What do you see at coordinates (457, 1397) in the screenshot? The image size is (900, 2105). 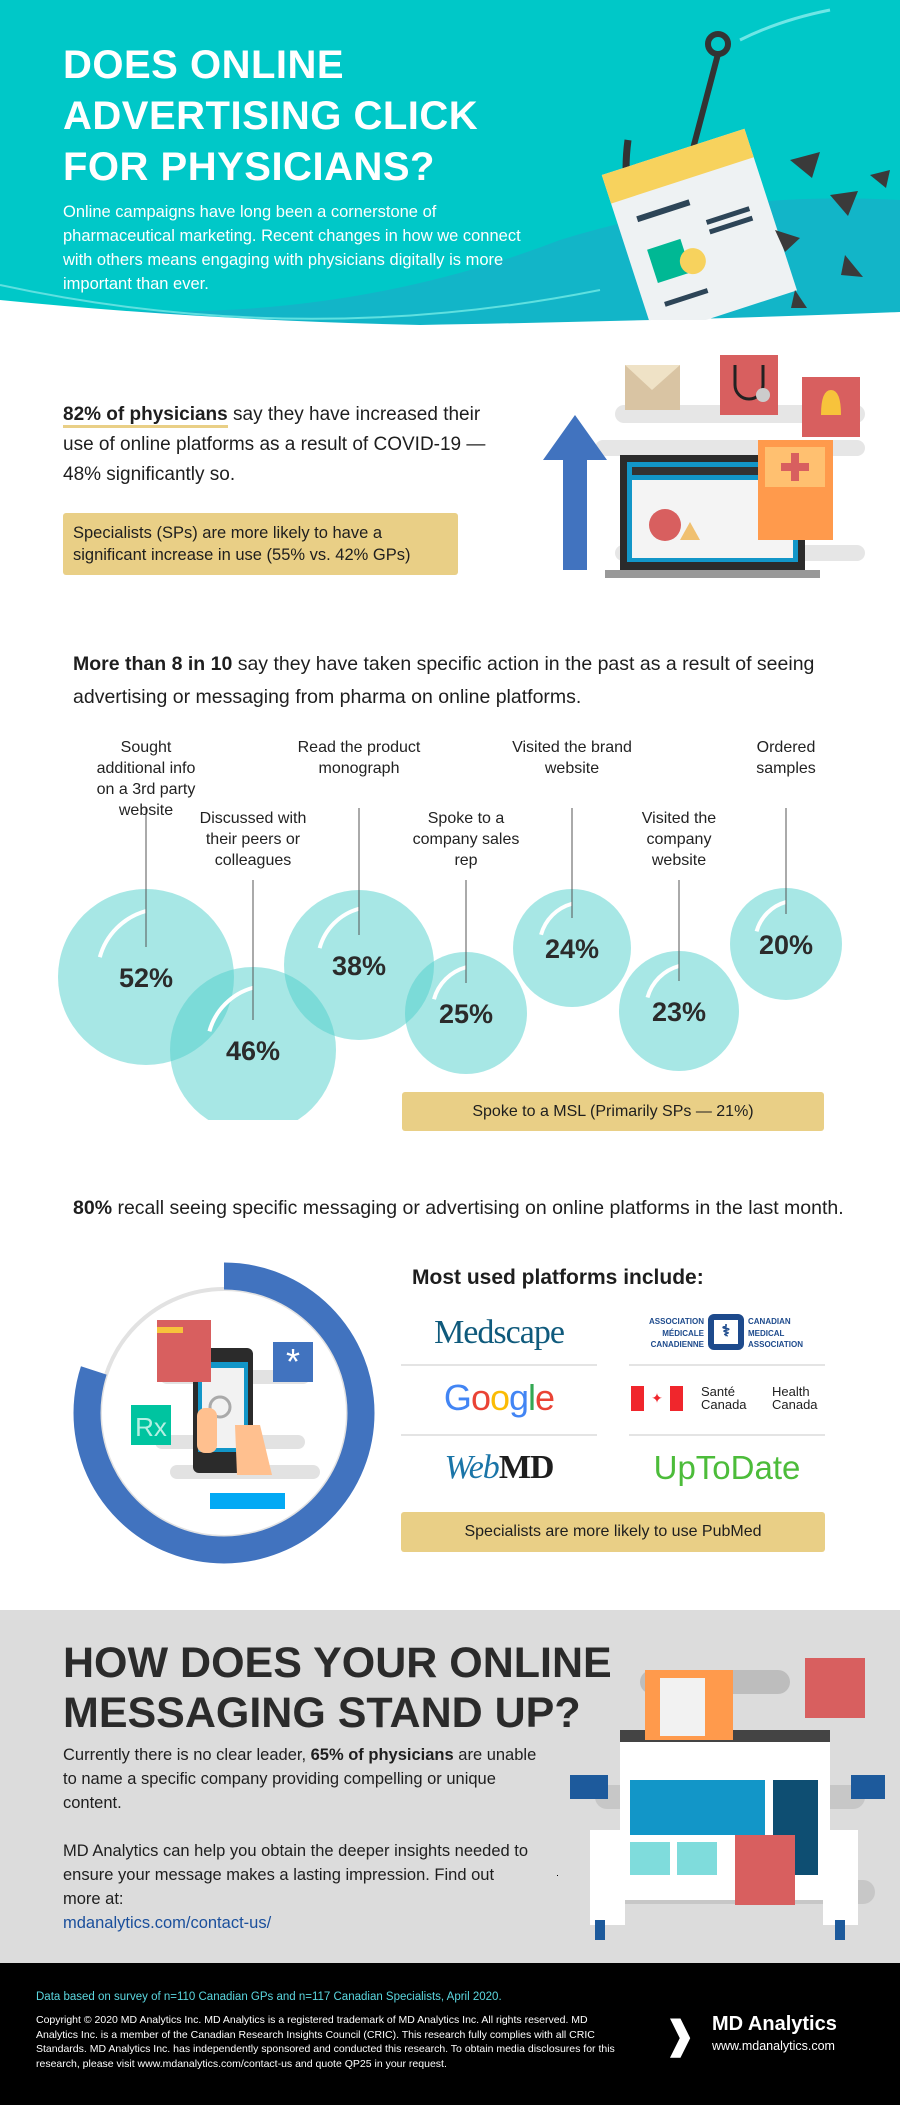 I see `google-letter: G` at bounding box center [457, 1397].